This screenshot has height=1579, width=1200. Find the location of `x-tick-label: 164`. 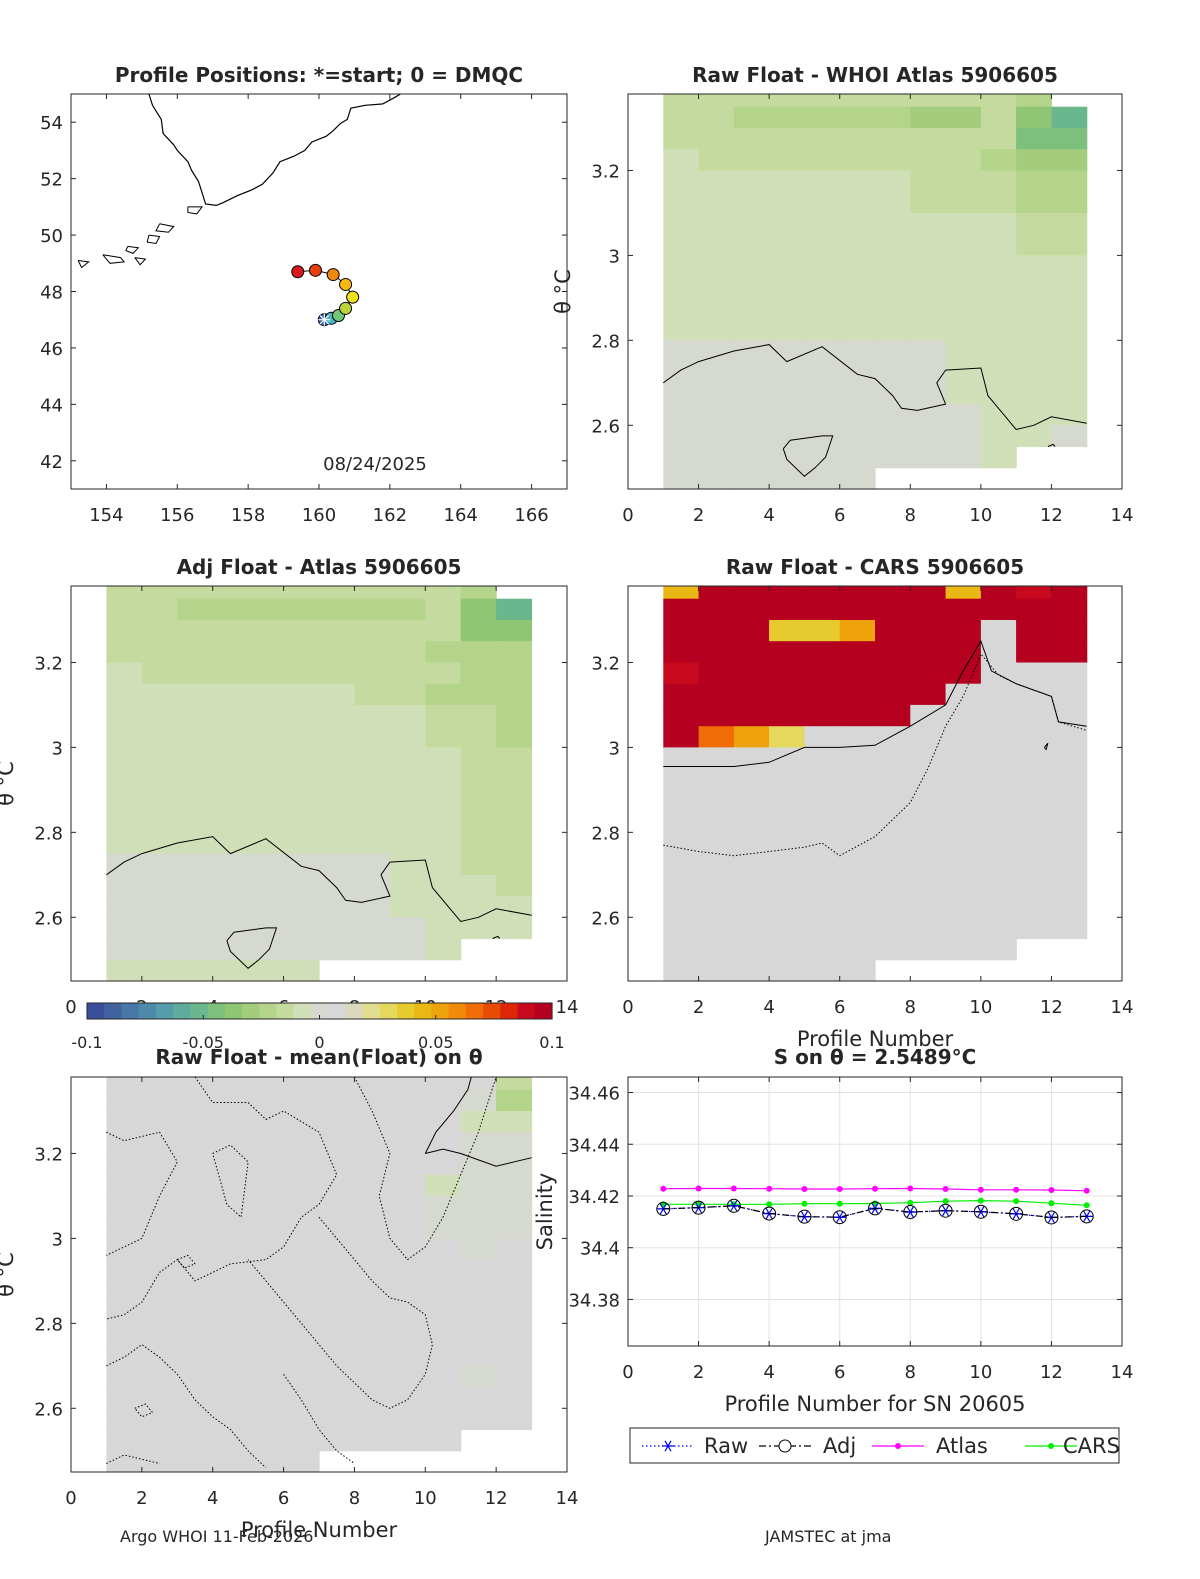

x-tick-label: 164 is located at coordinates (461, 515).